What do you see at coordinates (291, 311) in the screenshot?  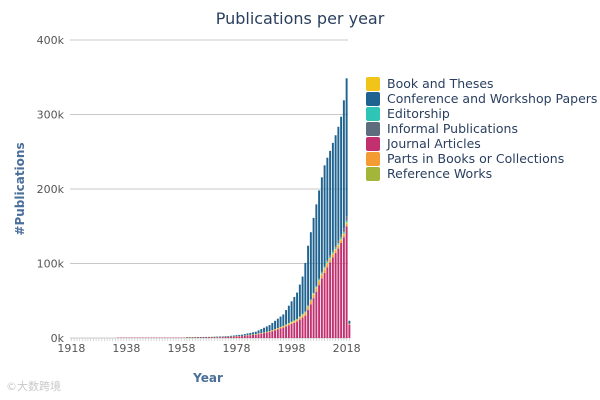 I see `bar-conference-1998` at bounding box center [291, 311].